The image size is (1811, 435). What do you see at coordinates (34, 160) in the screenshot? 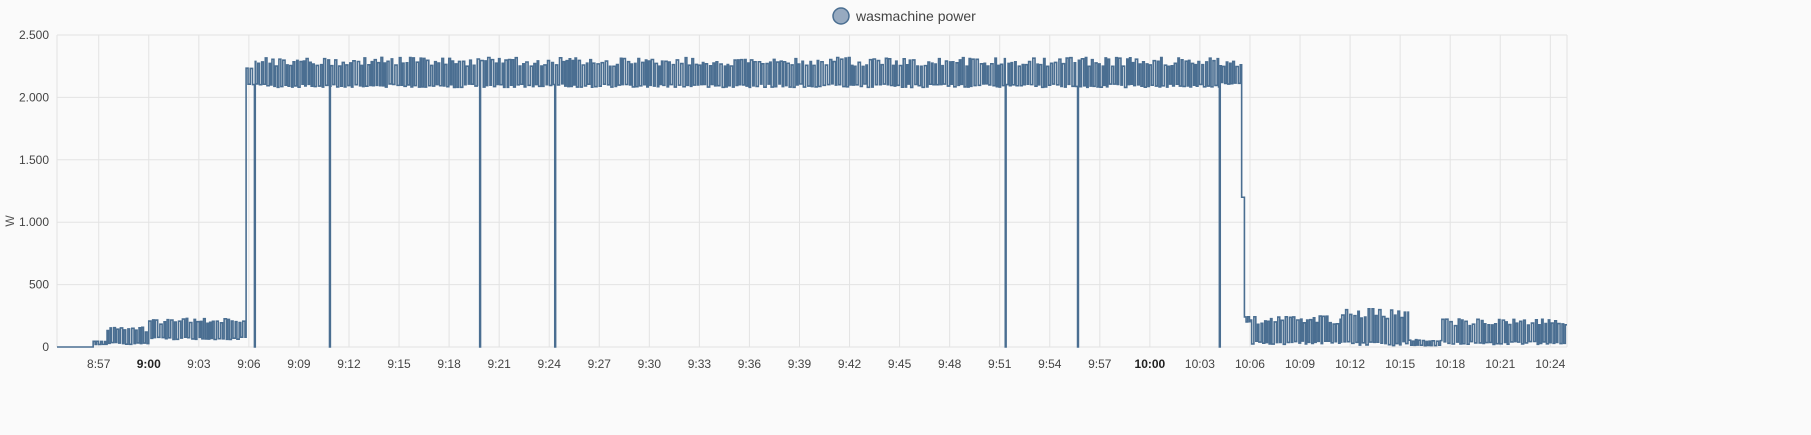
I see `y-tick-label: 1.500` at bounding box center [34, 160].